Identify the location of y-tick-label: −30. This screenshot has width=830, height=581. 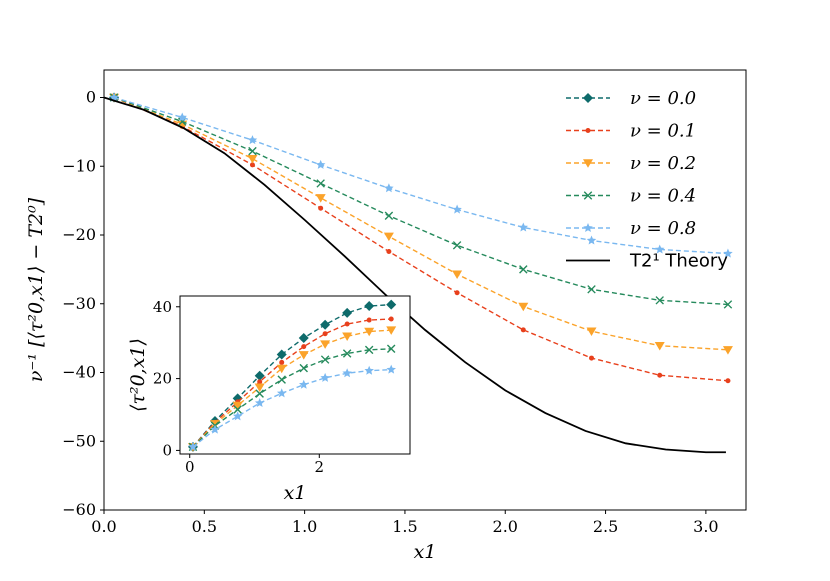
(79, 303).